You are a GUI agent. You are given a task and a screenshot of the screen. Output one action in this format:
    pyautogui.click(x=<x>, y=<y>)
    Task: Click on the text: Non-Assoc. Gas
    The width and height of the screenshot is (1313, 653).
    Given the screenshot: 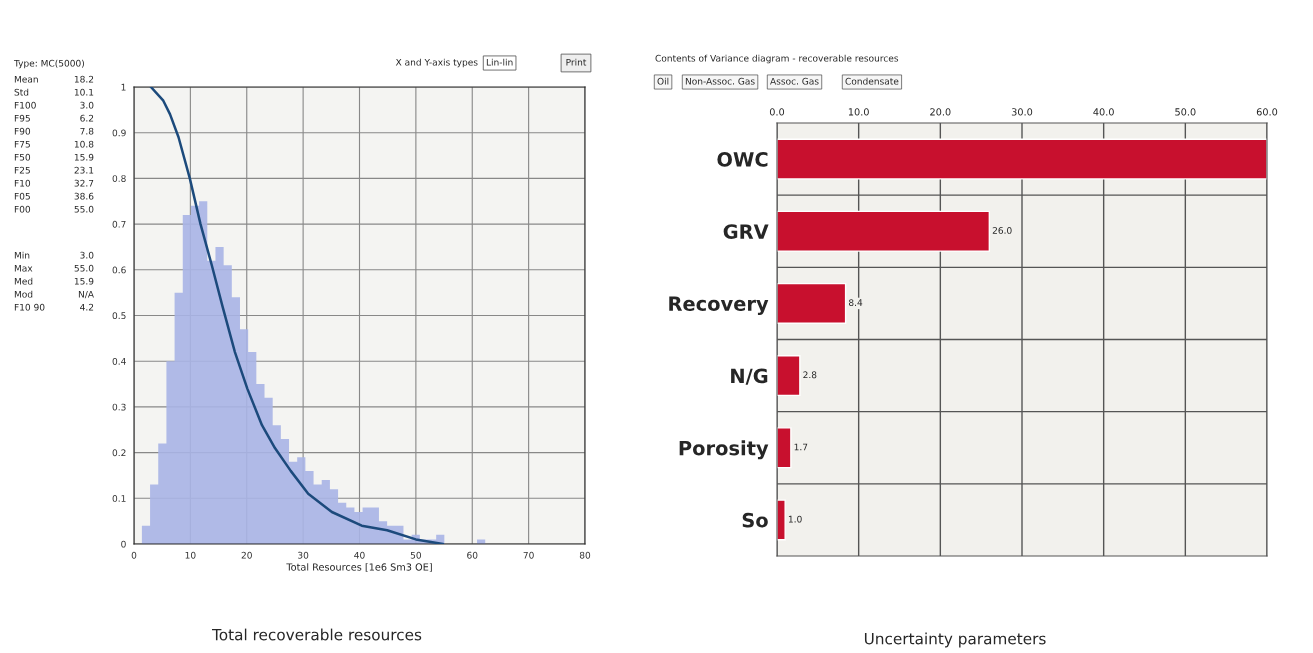 What is the action you would take?
    pyautogui.click(x=720, y=81)
    